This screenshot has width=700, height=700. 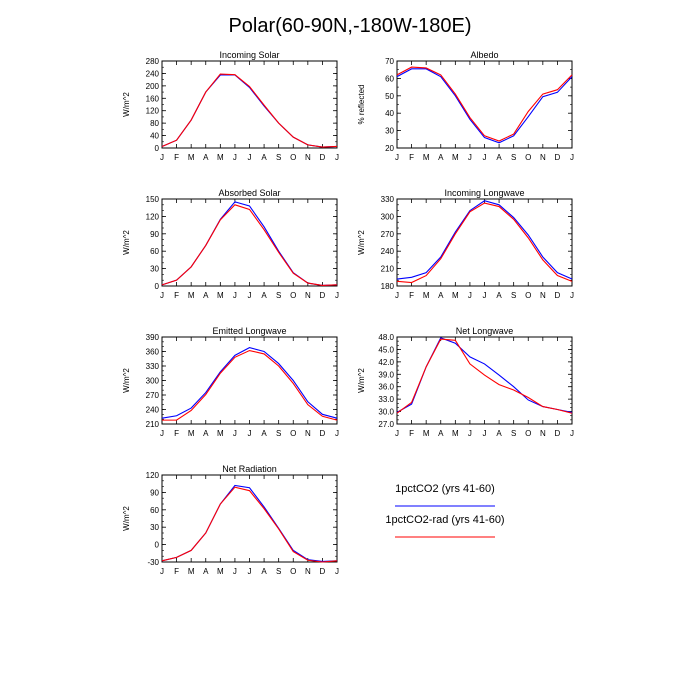 I want to click on figure-title: Polar(60-90N,-180W-180E), so click(x=349, y=26).